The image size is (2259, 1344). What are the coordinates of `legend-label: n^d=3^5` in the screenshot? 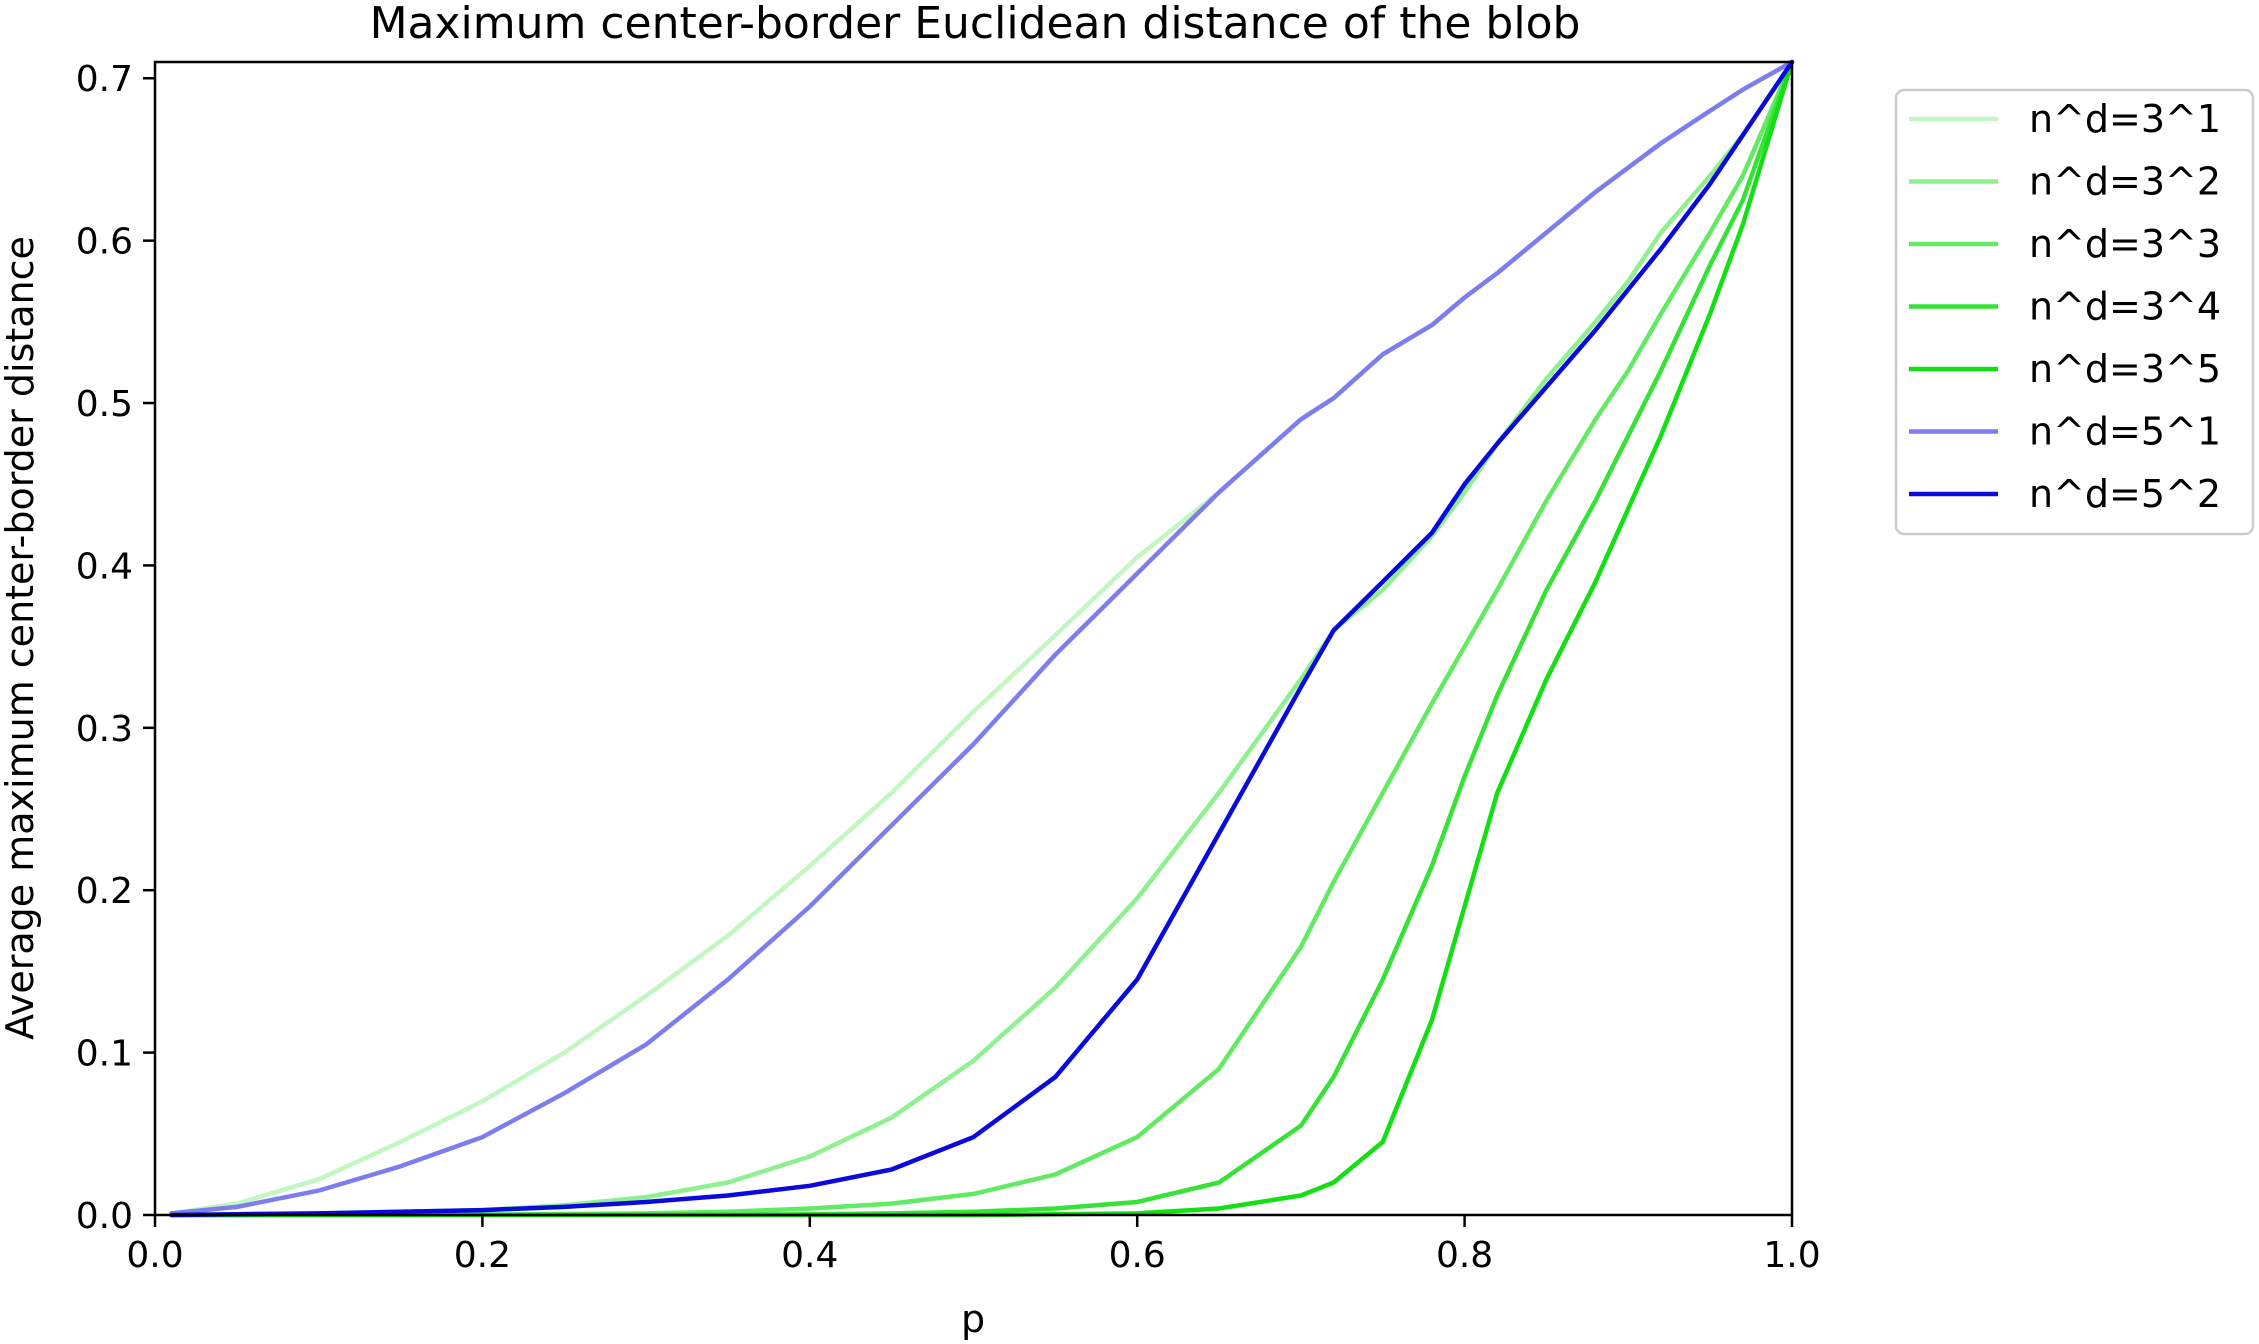 It's located at (2125, 369).